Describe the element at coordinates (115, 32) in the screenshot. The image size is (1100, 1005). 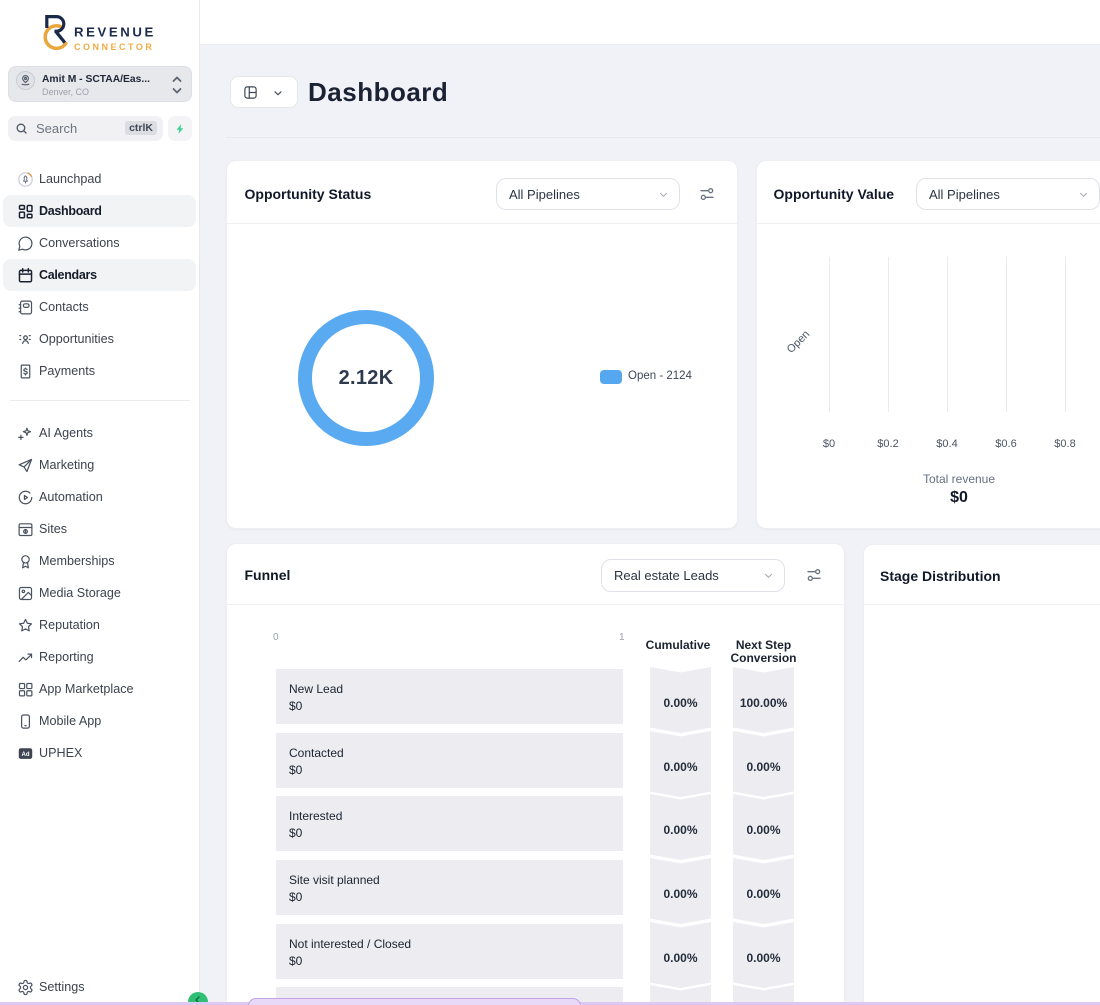
I see `svg-text: REVENUE` at that location.